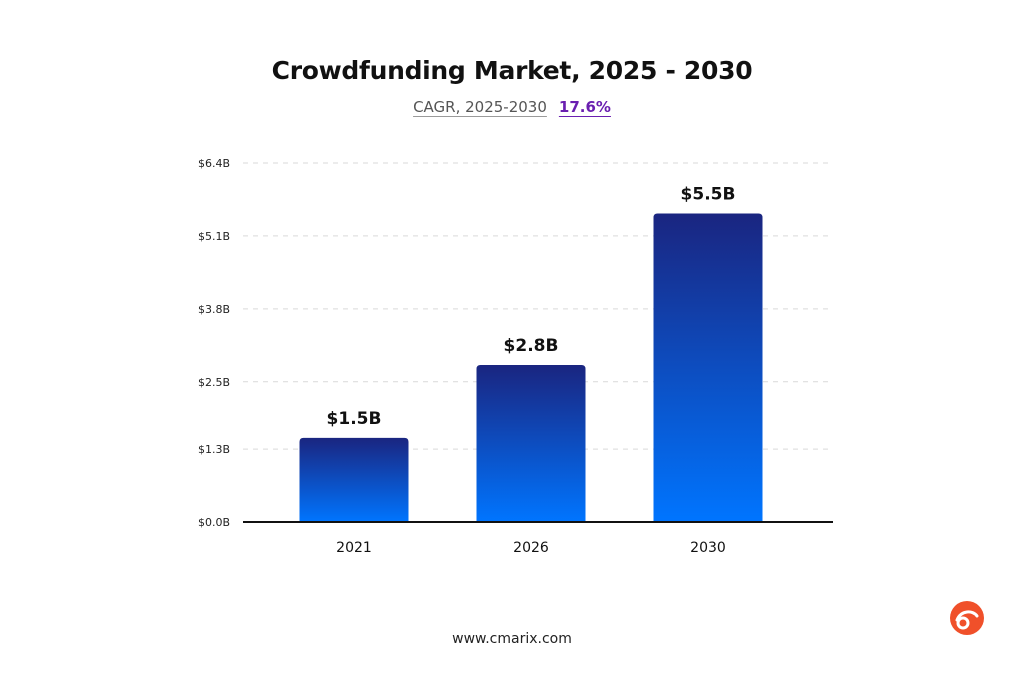 This screenshot has height=673, width=1024. I want to click on x-tick-label: 2021, so click(354, 548).